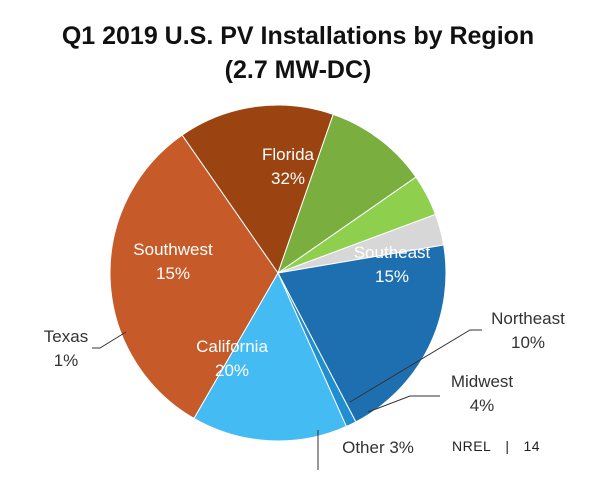 Image resolution: width=596 pixels, height=487 pixels. I want to click on slice-value-california: 20%, so click(232, 370).